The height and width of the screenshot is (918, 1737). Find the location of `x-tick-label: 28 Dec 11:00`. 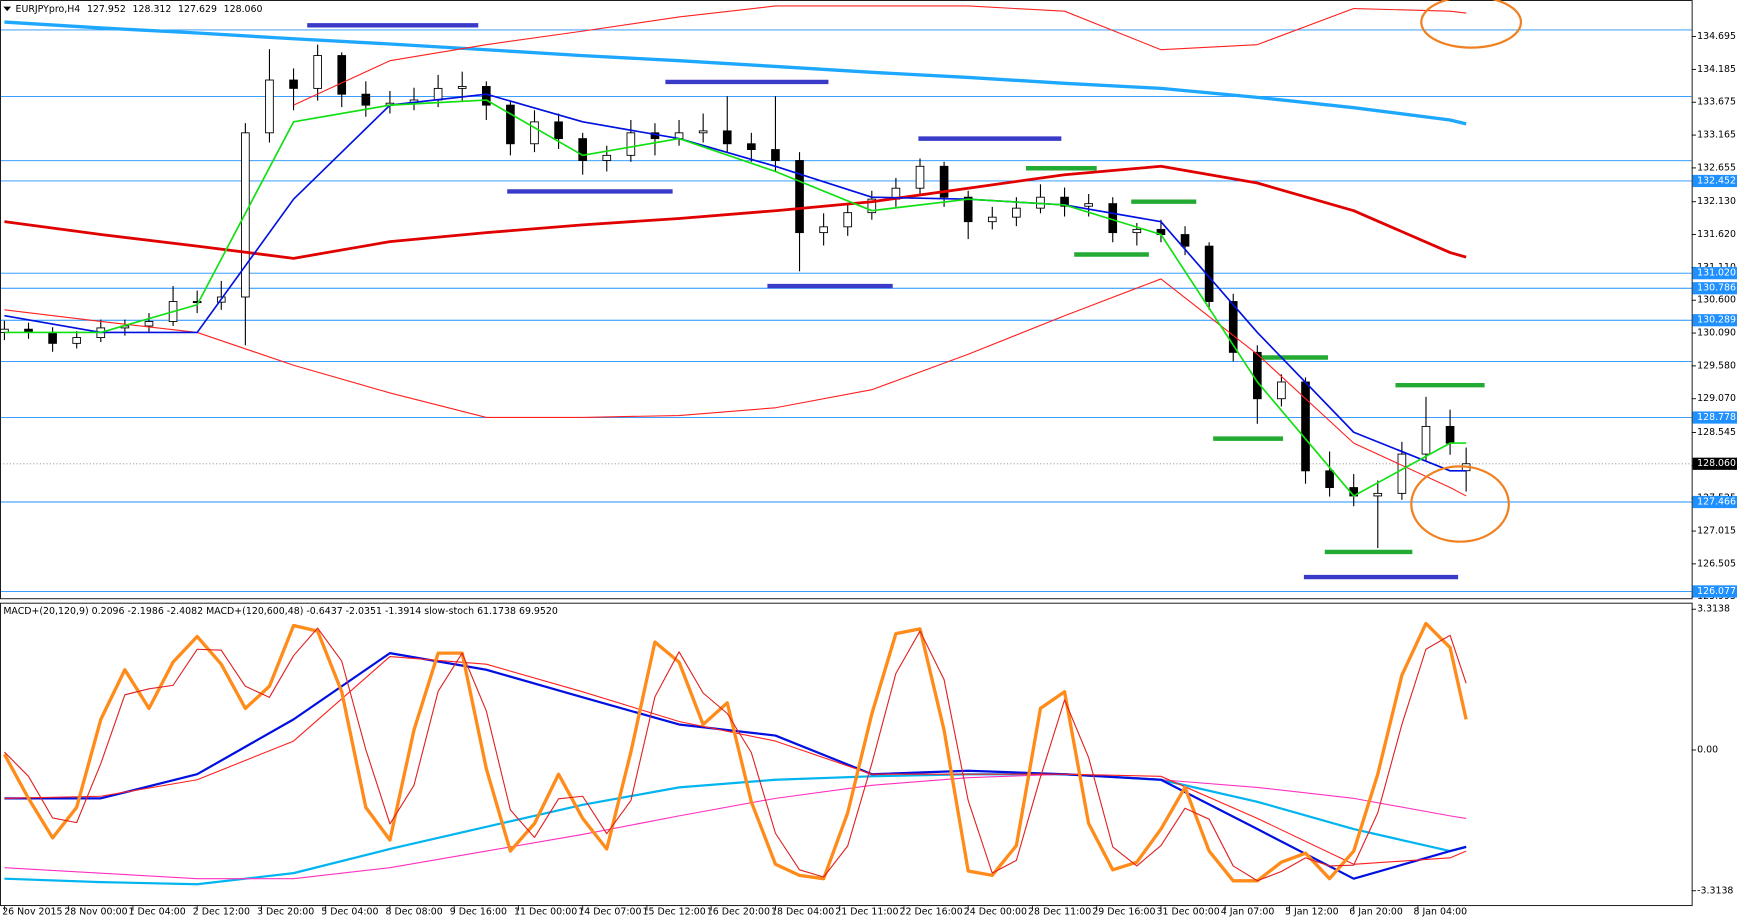

x-tick-label: 28 Dec 11:00 is located at coordinates (1059, 912).